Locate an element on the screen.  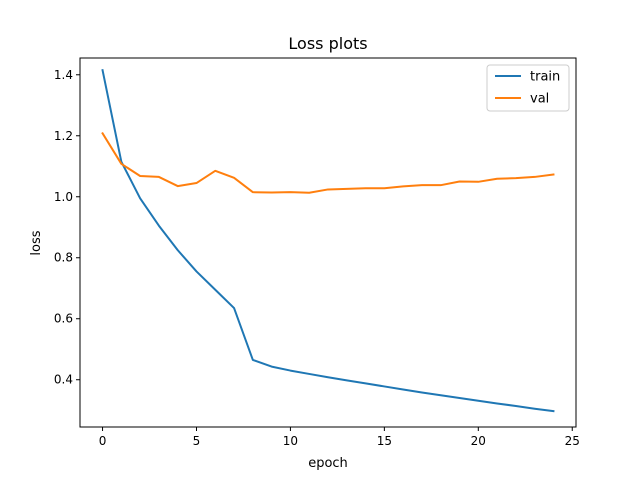
y-tick-label: 0.4 is located at coordinates (63, 380).